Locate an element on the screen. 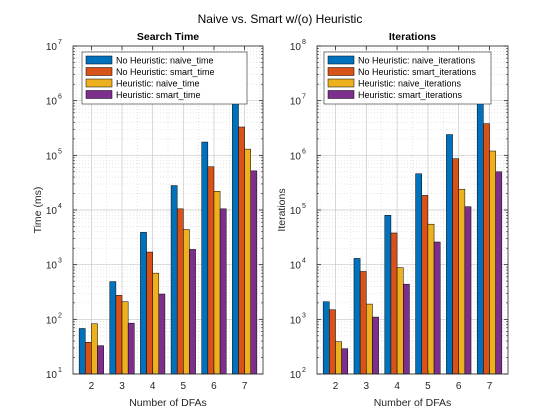 This screenshot has height=420, width=560. bar-time-s0-c4 is located at coordinates (143, 303).